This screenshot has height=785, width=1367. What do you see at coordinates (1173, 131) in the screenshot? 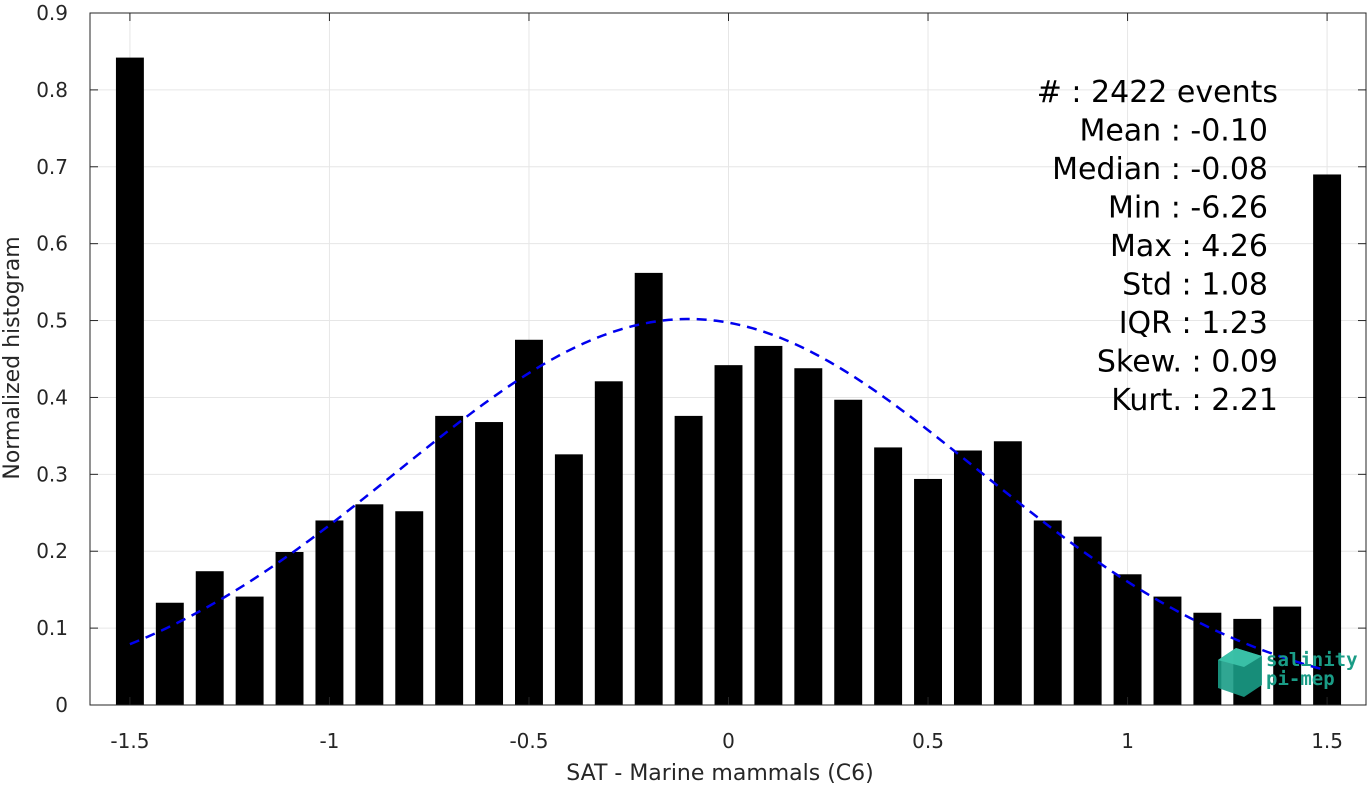
I see `stats-line: Mean : -0.10` at bounding box center [1173, 131].